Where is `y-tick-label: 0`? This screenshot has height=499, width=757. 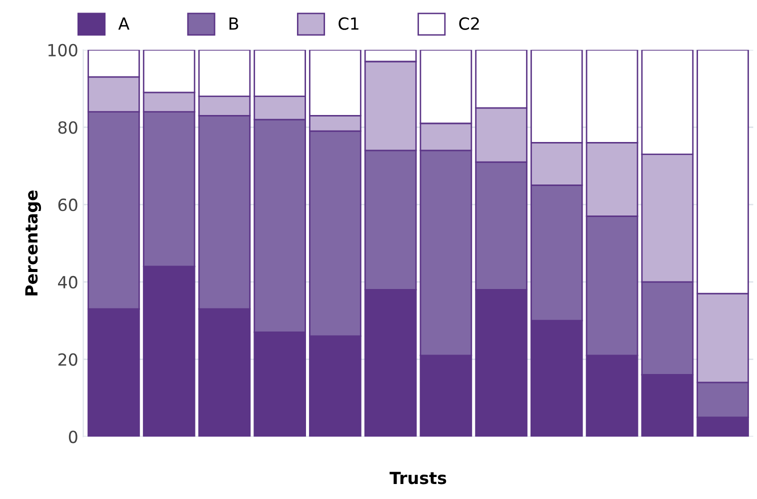
y-tick-label: 0 is located at coordinates (73, 437).